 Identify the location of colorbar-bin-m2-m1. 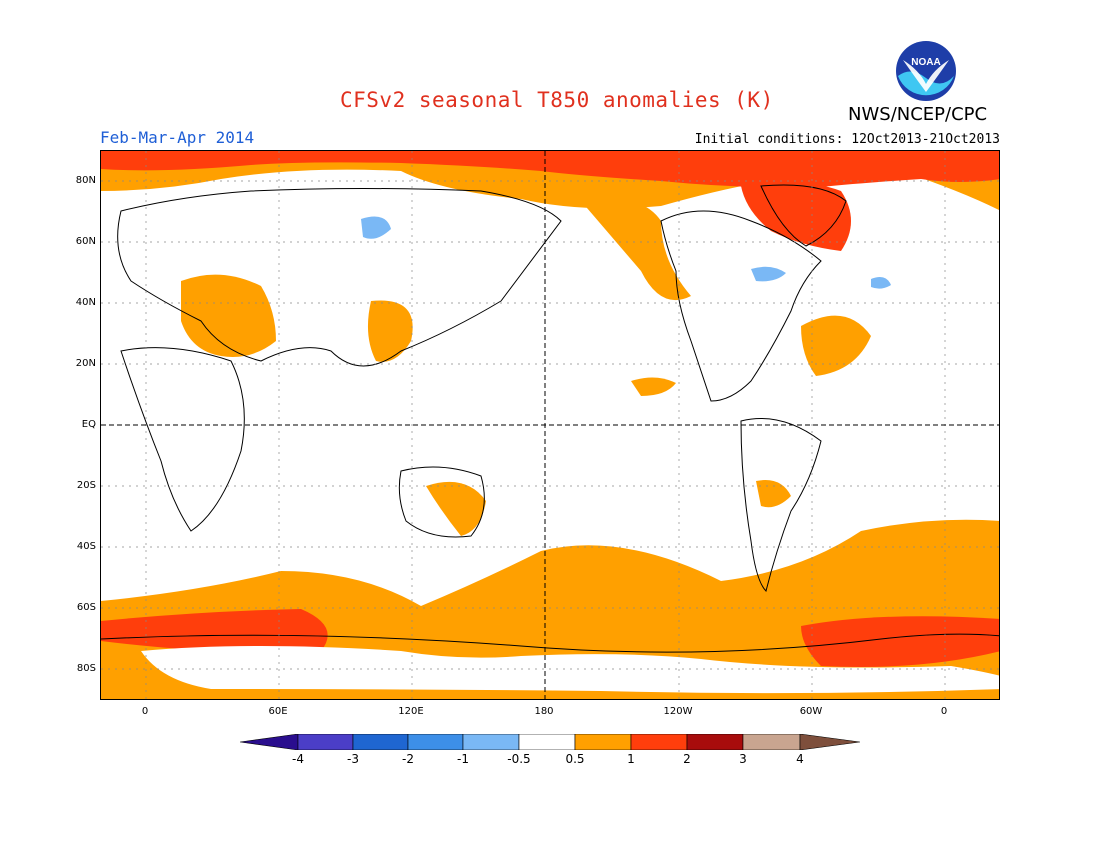
(435, 742).